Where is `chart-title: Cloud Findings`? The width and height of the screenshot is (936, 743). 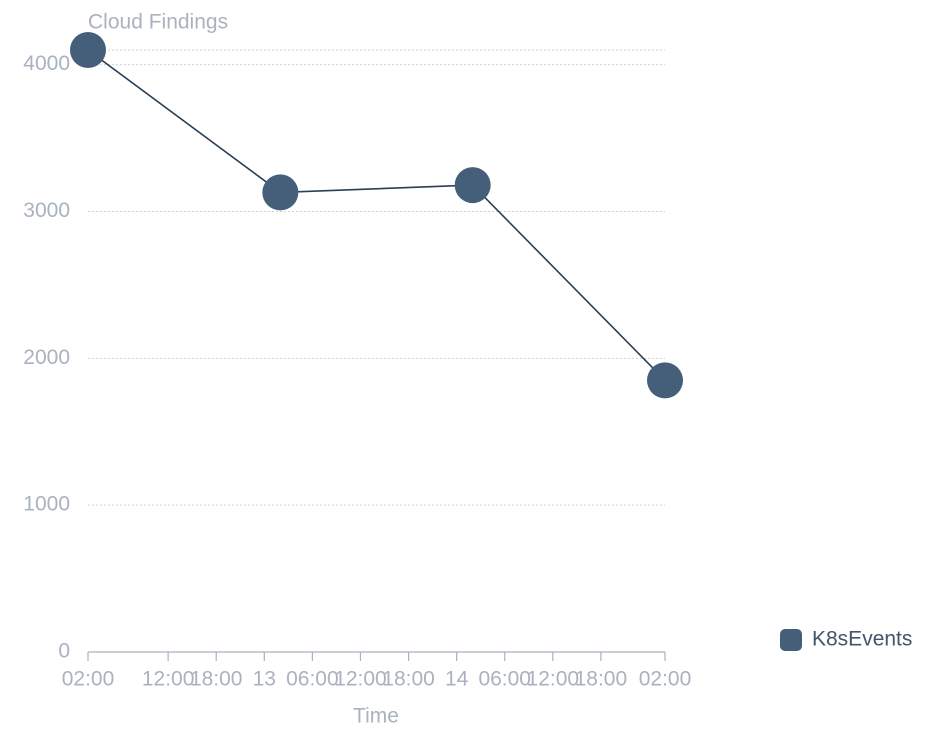 chart-title: Cloud Findings is located at coordinates (158, 22).